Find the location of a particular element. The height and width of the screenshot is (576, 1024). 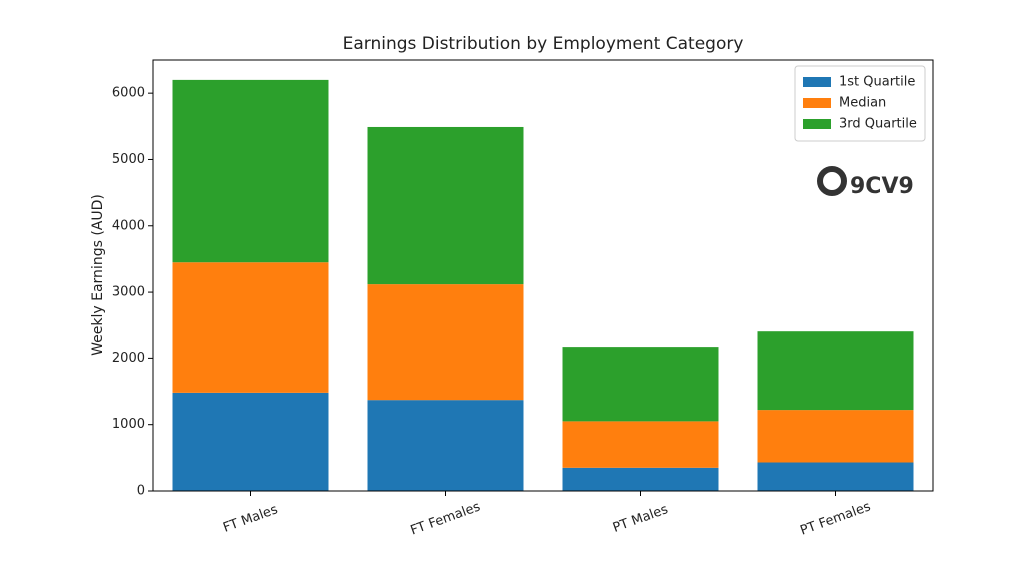

legend-label: 1st Quartile is located at coordinates (877, 82).